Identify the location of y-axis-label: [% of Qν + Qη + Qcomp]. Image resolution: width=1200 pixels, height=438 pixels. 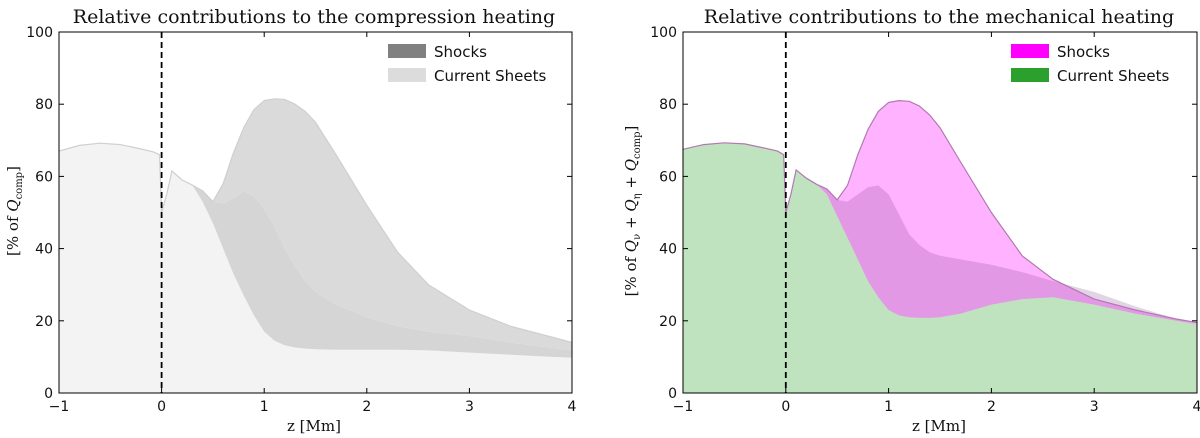
(632, 211).